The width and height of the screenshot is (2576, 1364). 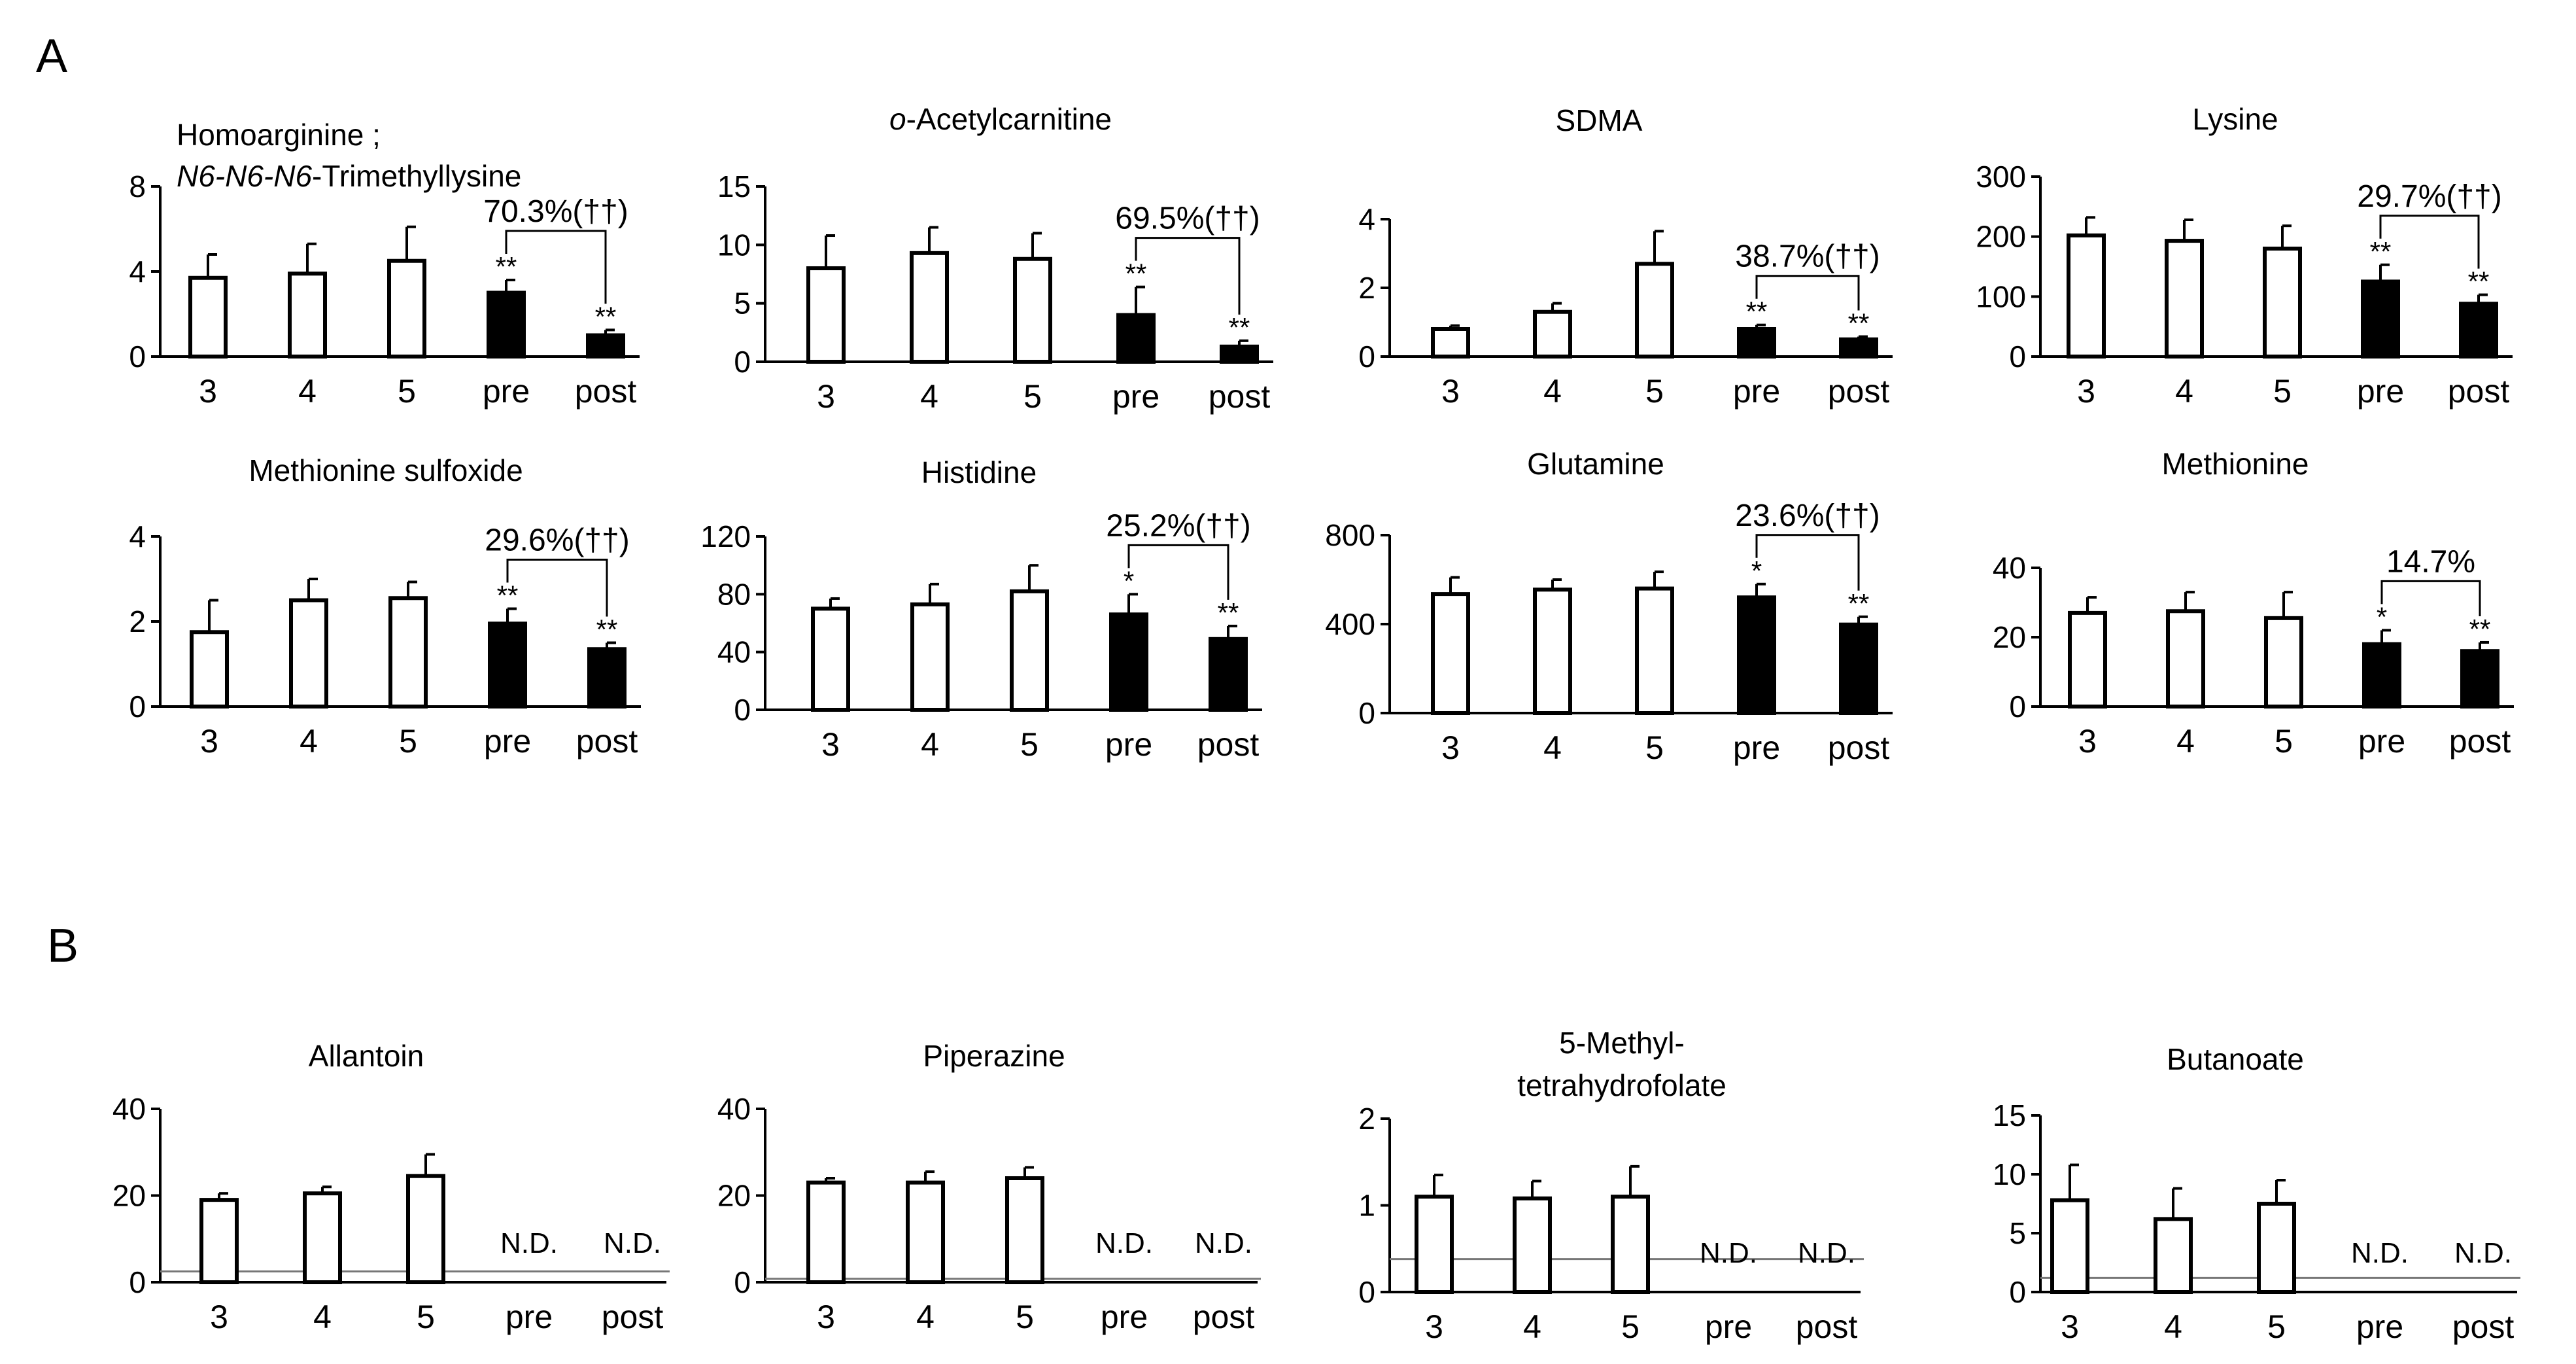 I want to click on y-tick-label: 10, so click(x=2010, y=1174).